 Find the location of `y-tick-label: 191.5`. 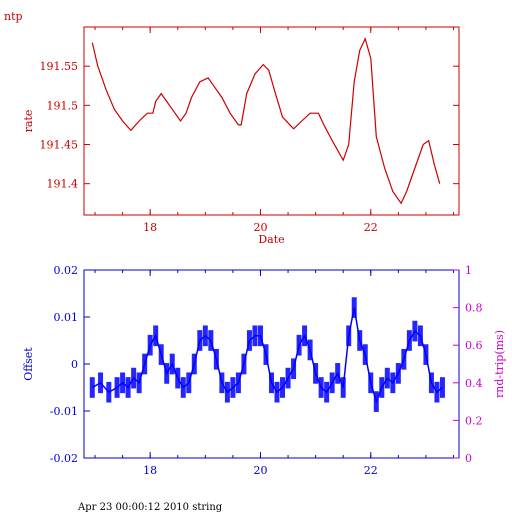

y-tick-label: 191.5 is located at coordinates (63, 105).